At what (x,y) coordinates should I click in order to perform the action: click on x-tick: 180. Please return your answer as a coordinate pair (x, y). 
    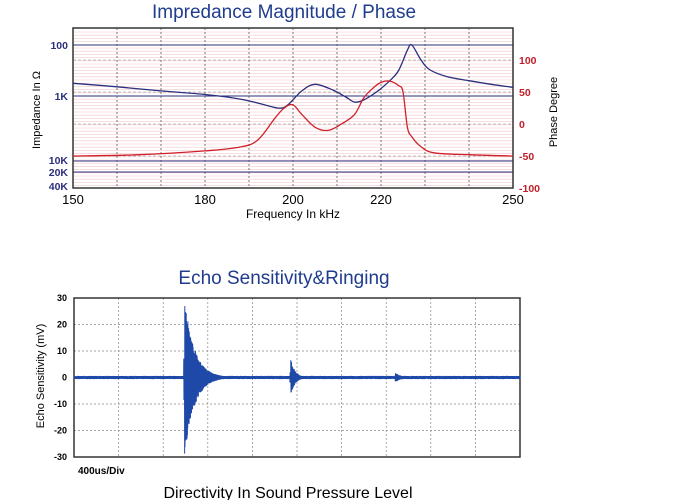
    Looking at the image, I should click on (205, 199).